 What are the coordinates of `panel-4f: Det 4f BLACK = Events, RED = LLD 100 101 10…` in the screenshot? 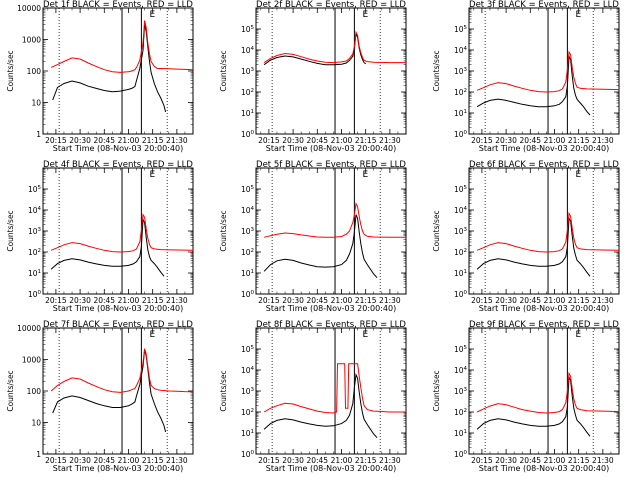 It's located at (100, 236).